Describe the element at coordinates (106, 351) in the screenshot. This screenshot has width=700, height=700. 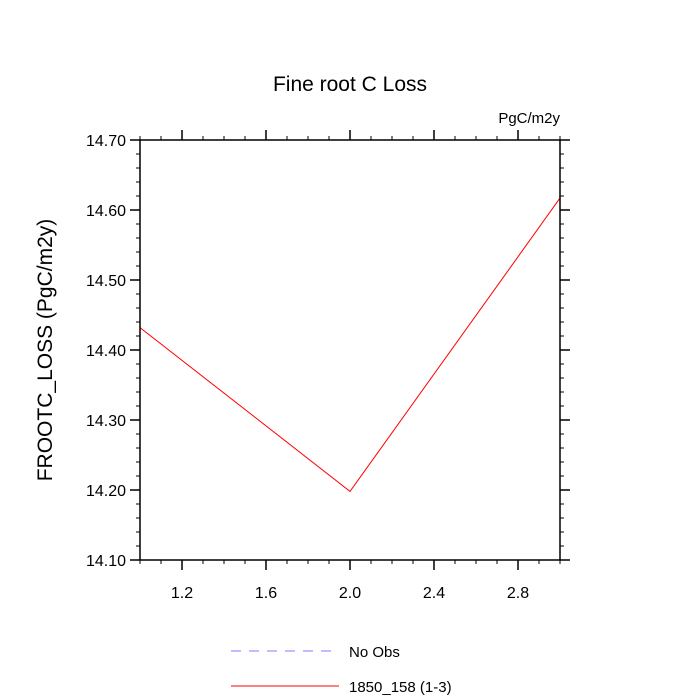
I see `y-tick-label: 14.40` at that location.